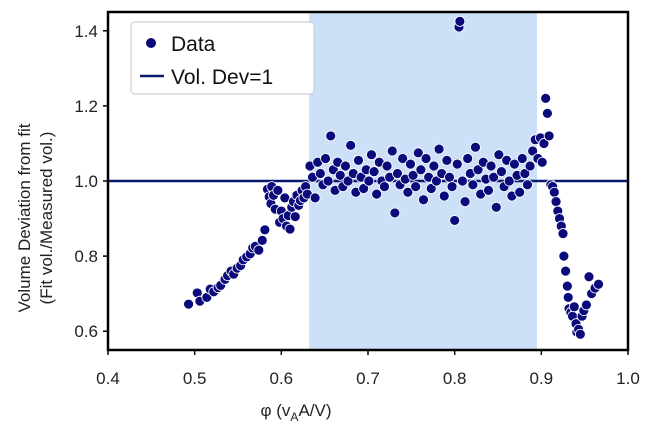 This screenshot has height=428, width=659. Describe the element at coordinates (368, 369) in the screenshot. I see `x-axis: 0.4 0.5 0.6 0.7 0.8 0.9 1.0` at that location.